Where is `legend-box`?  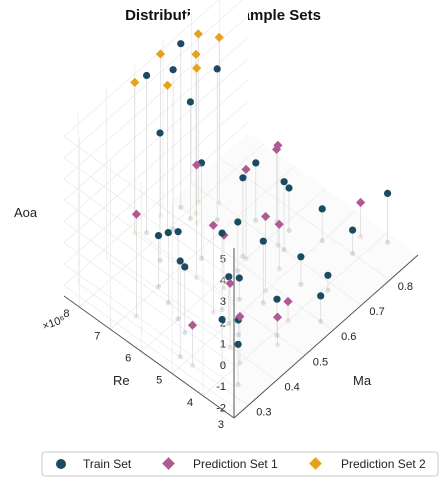
legend-box is located at coordinates (240, 464).